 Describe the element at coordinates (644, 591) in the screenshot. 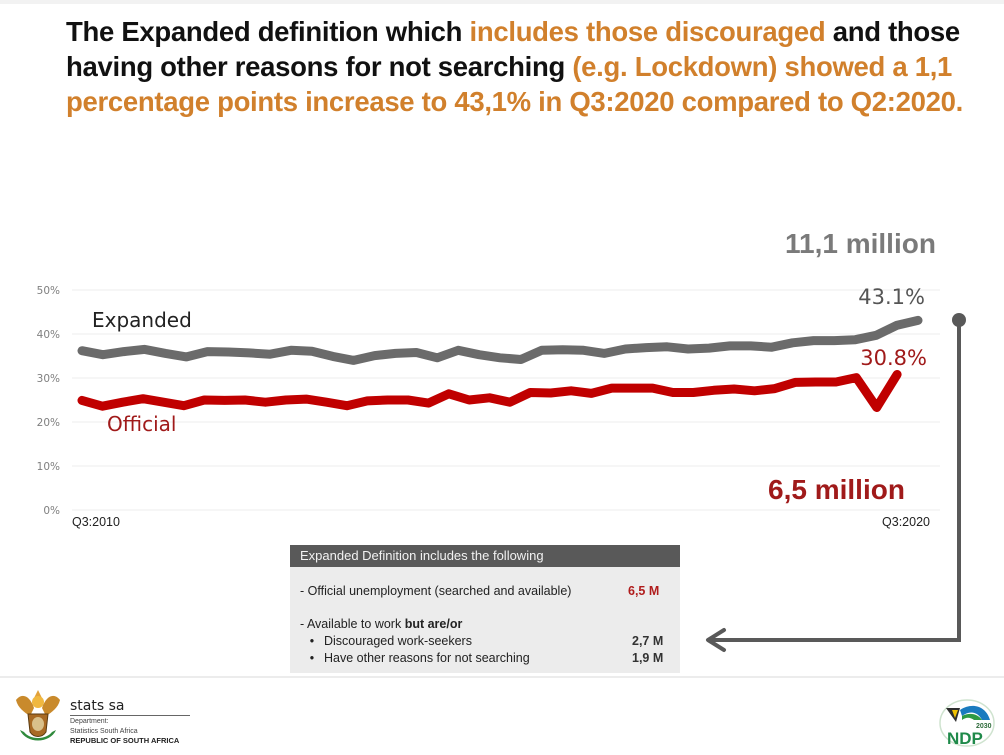

I see `definition-row-value-official: 6,5 M` at that location.